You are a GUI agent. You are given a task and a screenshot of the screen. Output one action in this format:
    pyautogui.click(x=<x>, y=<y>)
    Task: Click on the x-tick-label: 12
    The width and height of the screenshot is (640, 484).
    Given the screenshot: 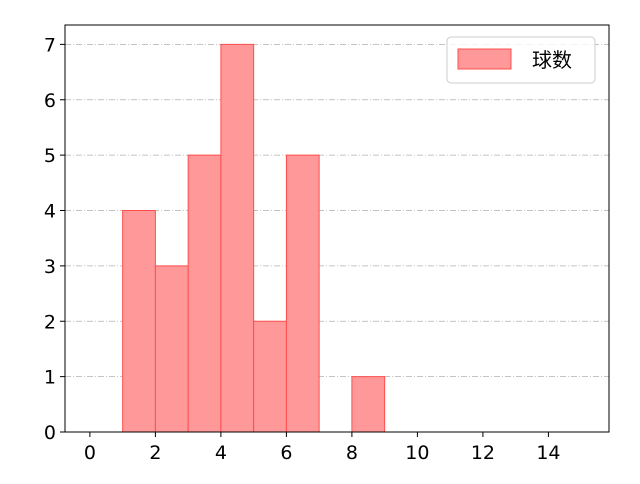 What is the action you would take?
    pyautogui.click(x=483, y=453)
    